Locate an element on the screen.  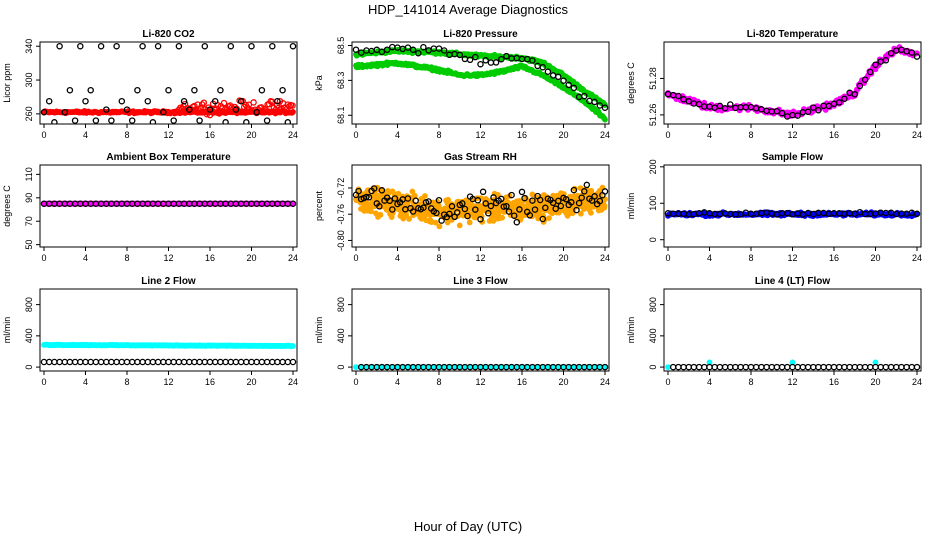
panel-line2: Line 2 Flow ml/min 0 4 8 12 16 20 24 0 400 800 is located at coordinates (150, 331).